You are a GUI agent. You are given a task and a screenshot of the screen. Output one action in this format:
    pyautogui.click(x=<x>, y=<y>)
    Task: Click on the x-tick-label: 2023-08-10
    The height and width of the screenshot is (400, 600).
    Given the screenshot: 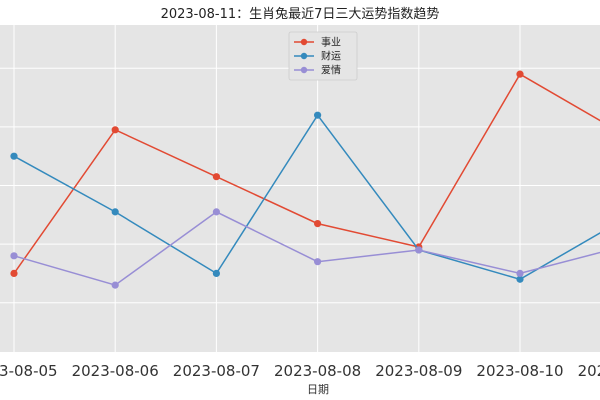 What is the action you would take?
    pyautogui.click(x=519, y=371)
    